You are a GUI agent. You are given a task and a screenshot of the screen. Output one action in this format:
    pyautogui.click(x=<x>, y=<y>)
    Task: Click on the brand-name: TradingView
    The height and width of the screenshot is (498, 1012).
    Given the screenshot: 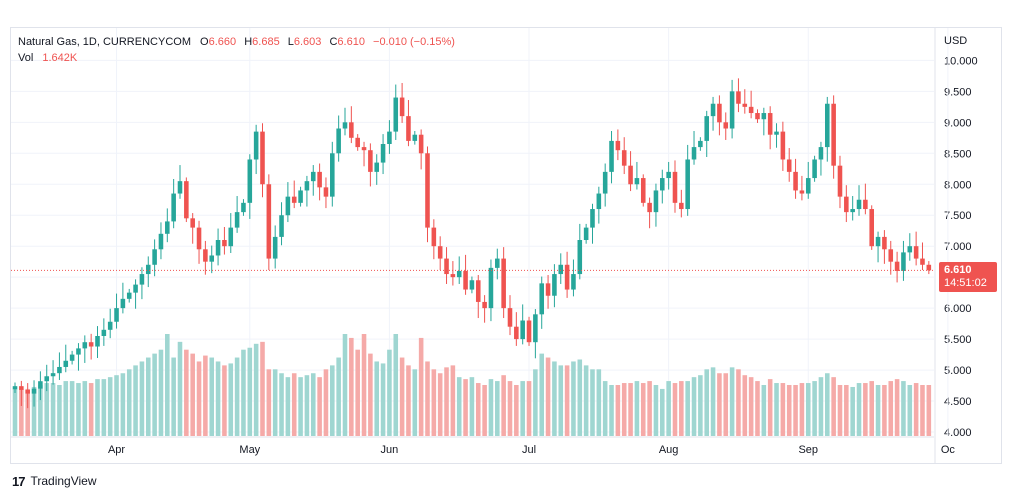 What is the action you would take?
    pyautogui.click(x=63, y=481)
    